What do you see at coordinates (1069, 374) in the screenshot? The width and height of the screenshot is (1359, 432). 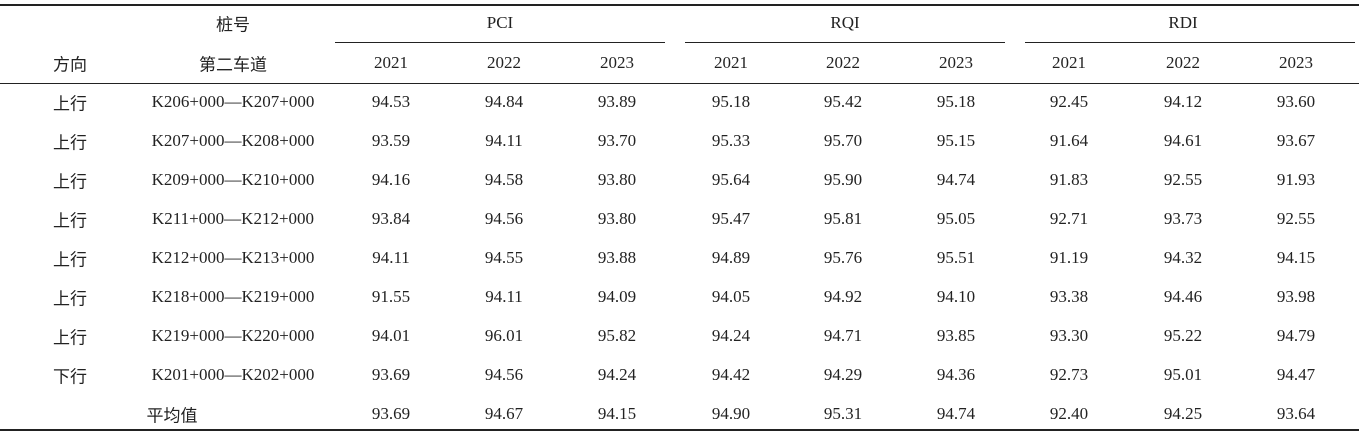 I see `value: 92.73` at bounding box center [1069, 374].